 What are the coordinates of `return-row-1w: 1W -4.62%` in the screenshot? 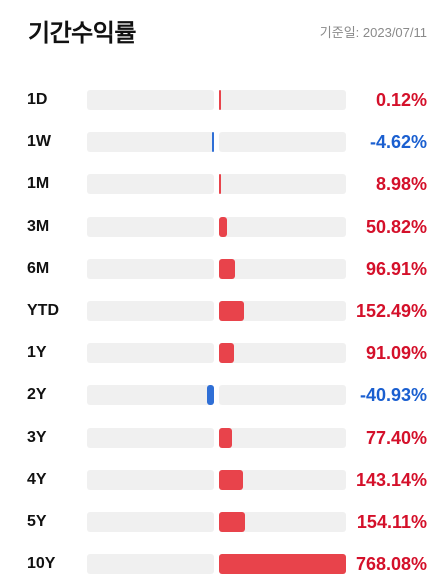 It's located at (223, 141).